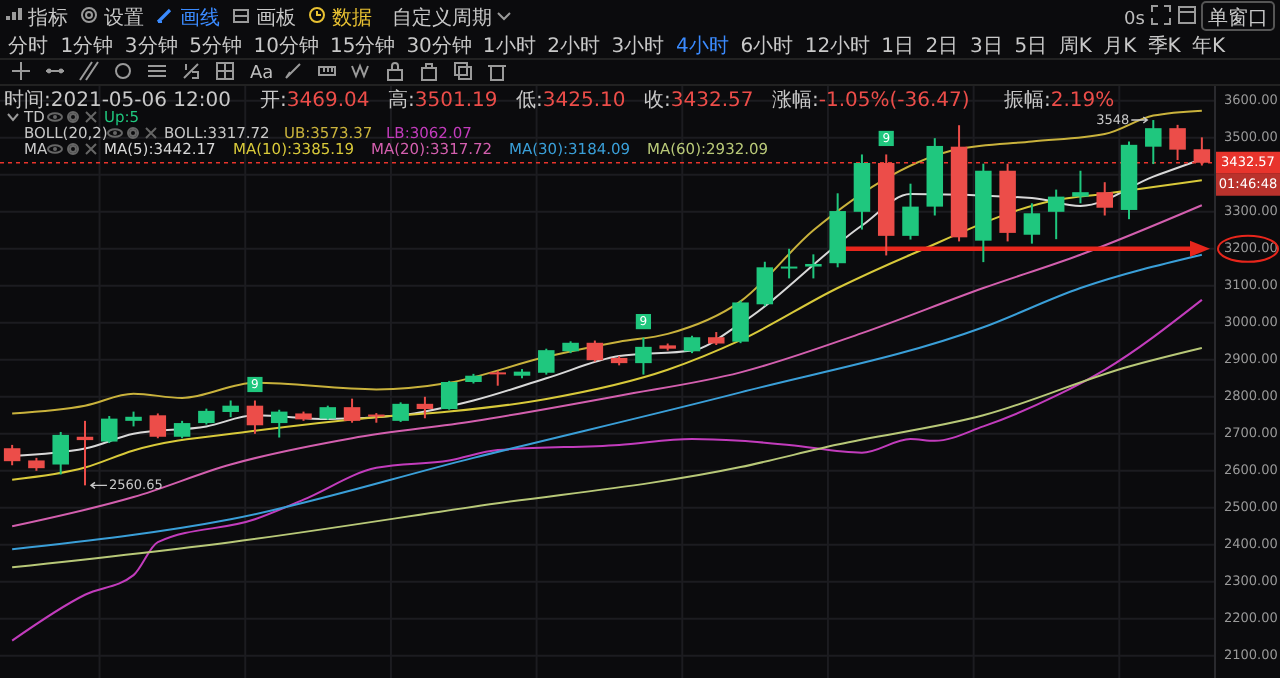 Image resolution: width=1280 pixels, height=678 pixels. I want to click on annotation: 低:3425.10, so click(571, 101).